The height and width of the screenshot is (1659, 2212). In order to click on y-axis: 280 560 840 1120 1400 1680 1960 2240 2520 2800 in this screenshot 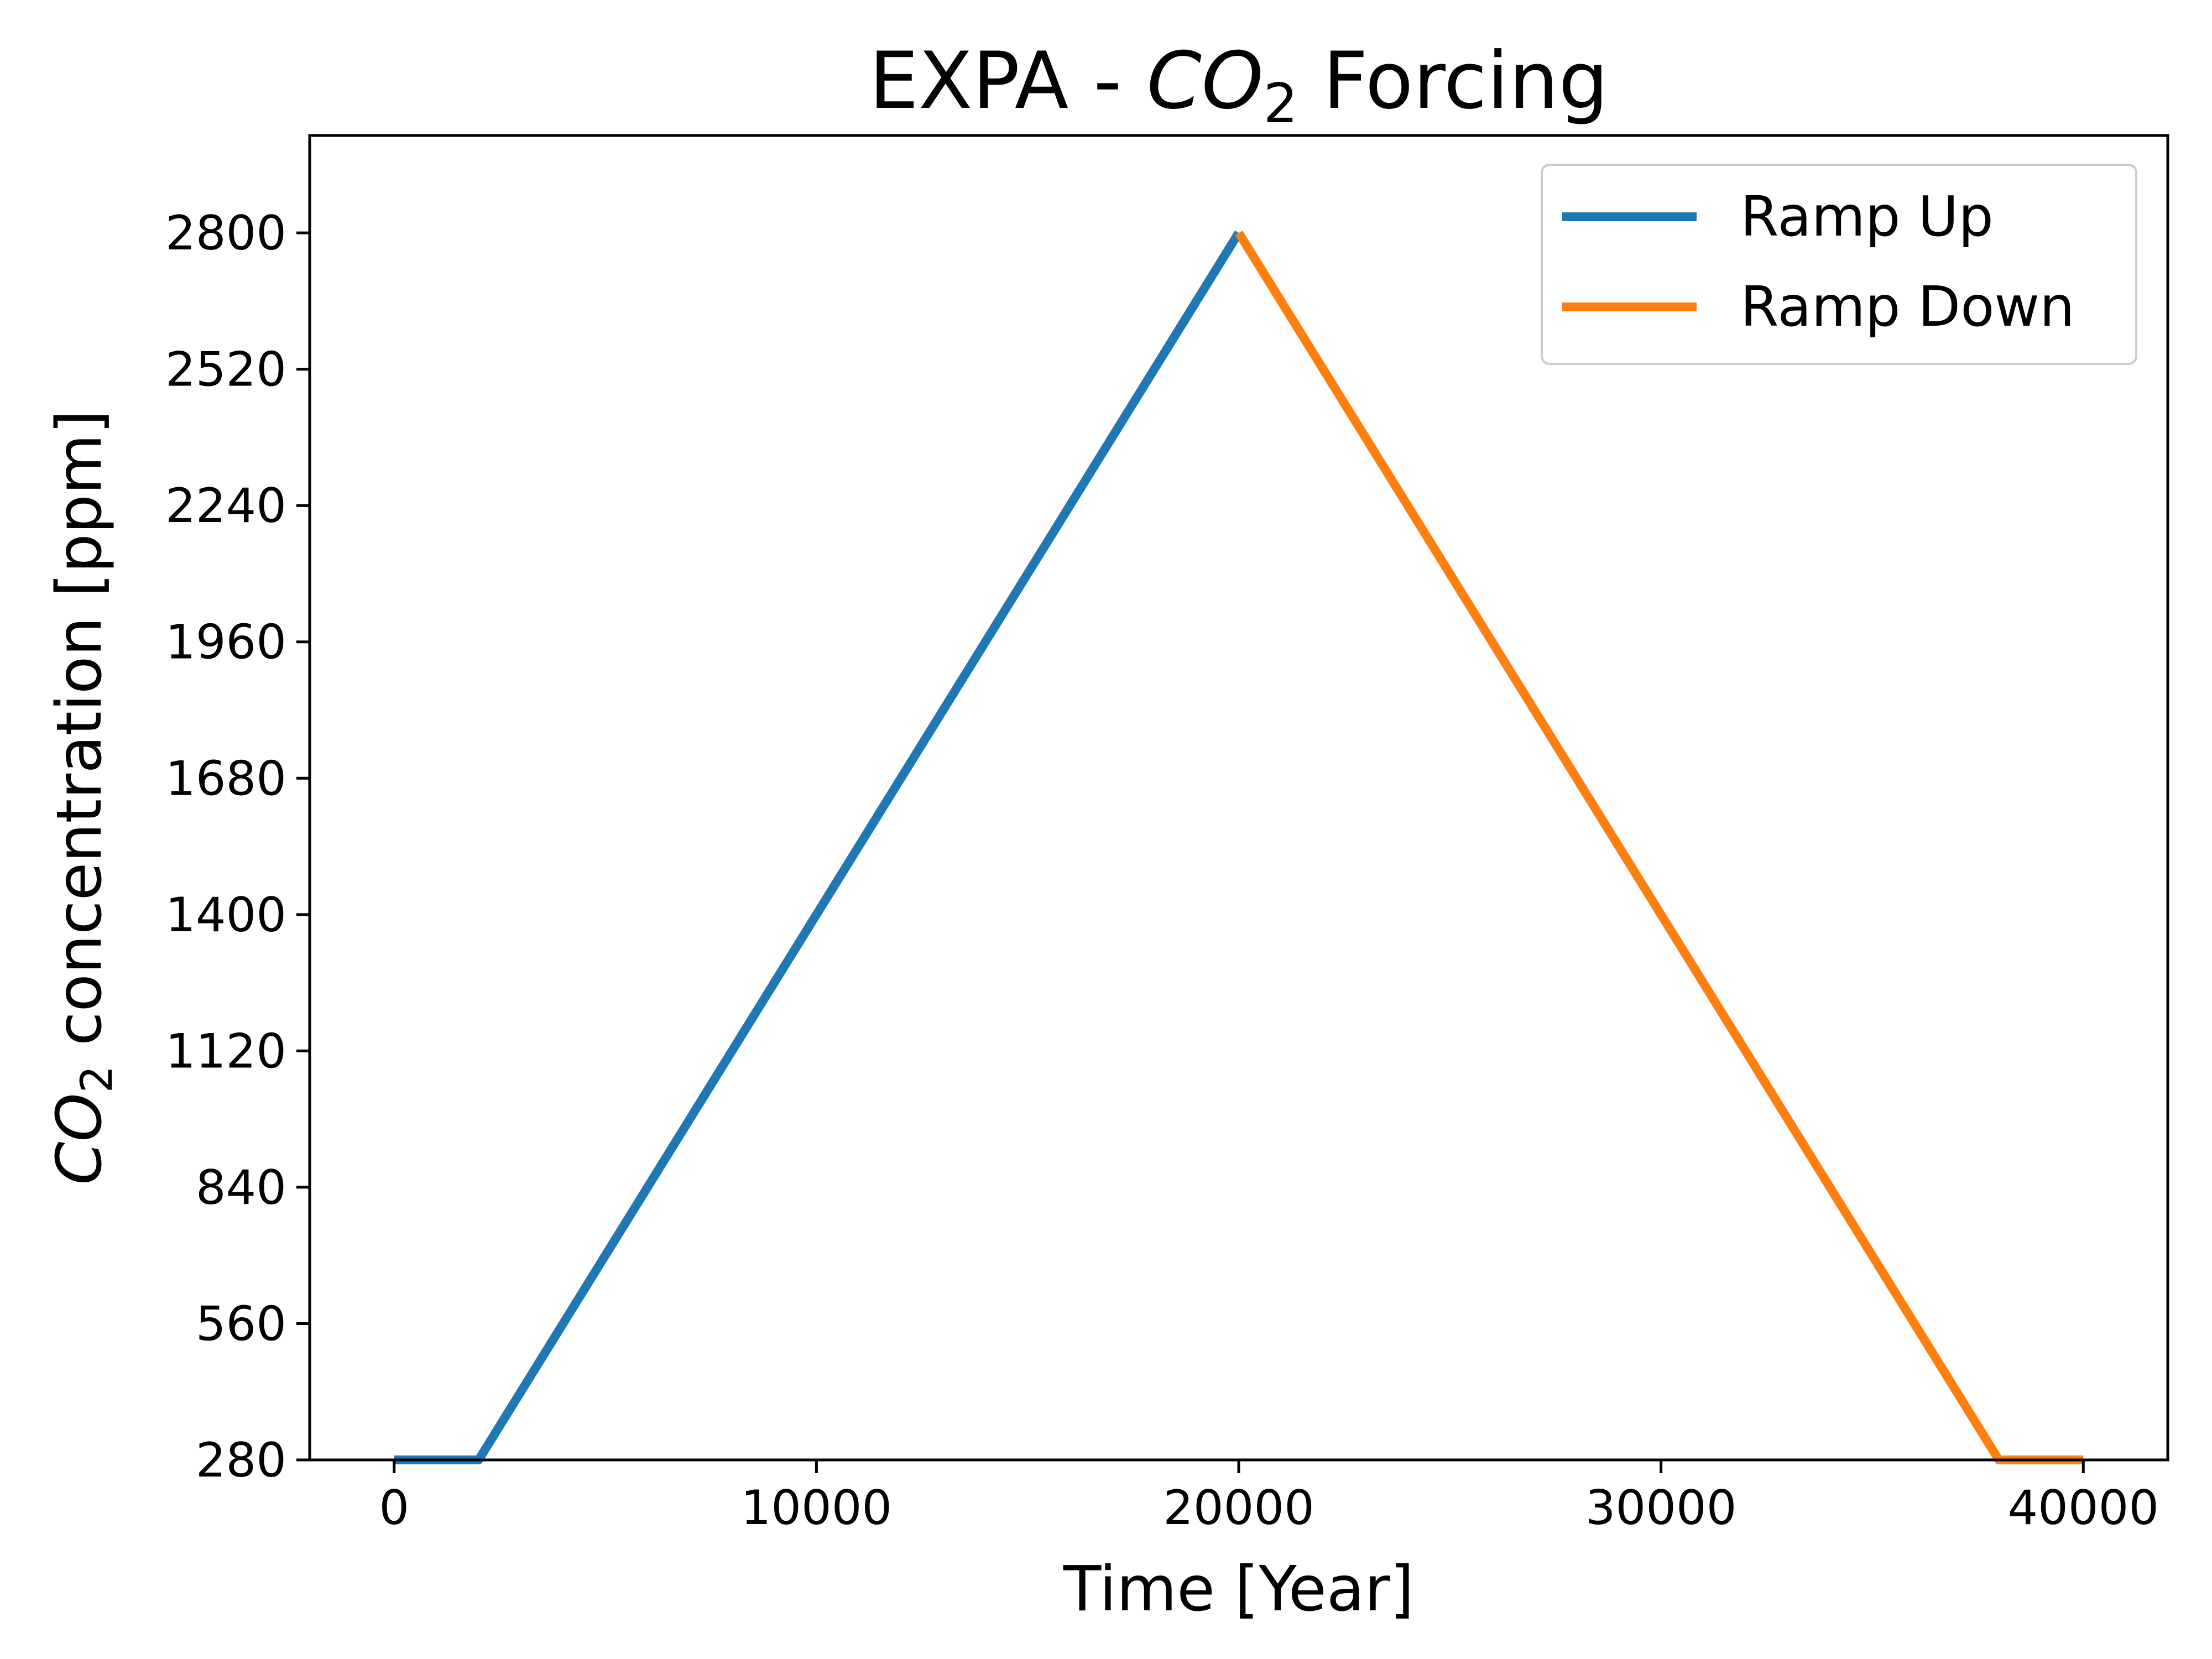, I will do `click(237, 847)`.